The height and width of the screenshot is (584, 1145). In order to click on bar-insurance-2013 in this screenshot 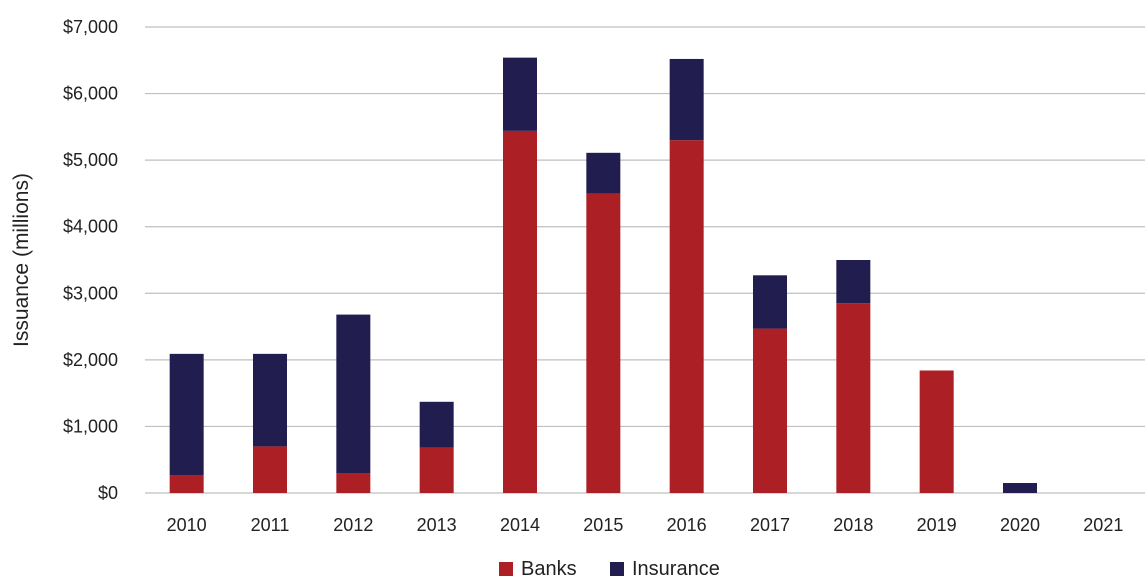, I will do `click(436, 424)`.